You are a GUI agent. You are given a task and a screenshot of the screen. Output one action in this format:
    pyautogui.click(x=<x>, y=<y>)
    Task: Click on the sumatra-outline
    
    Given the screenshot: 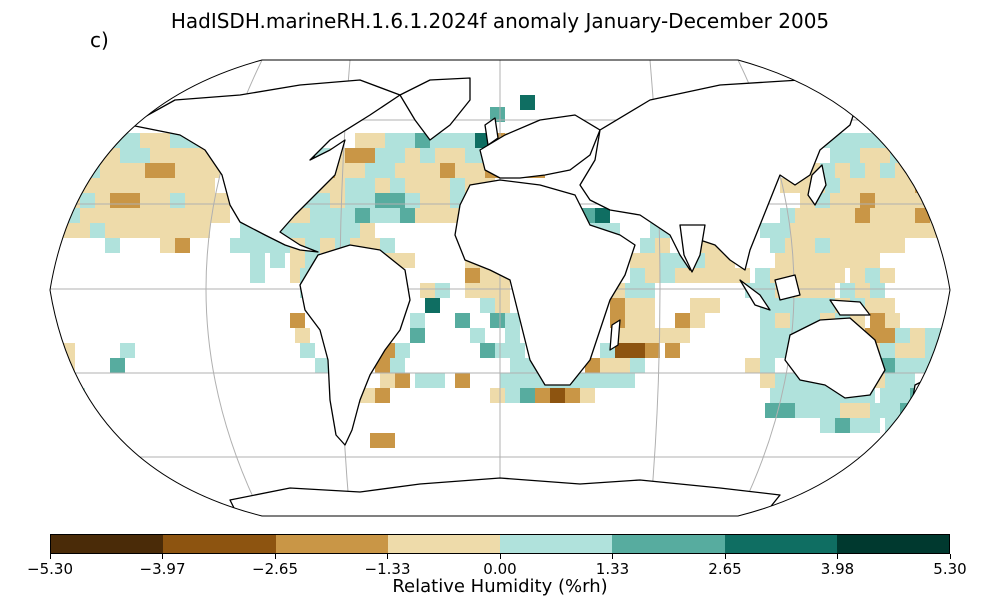 What is the action you would take?
    pyautogui.click(x=755, y=295)
    